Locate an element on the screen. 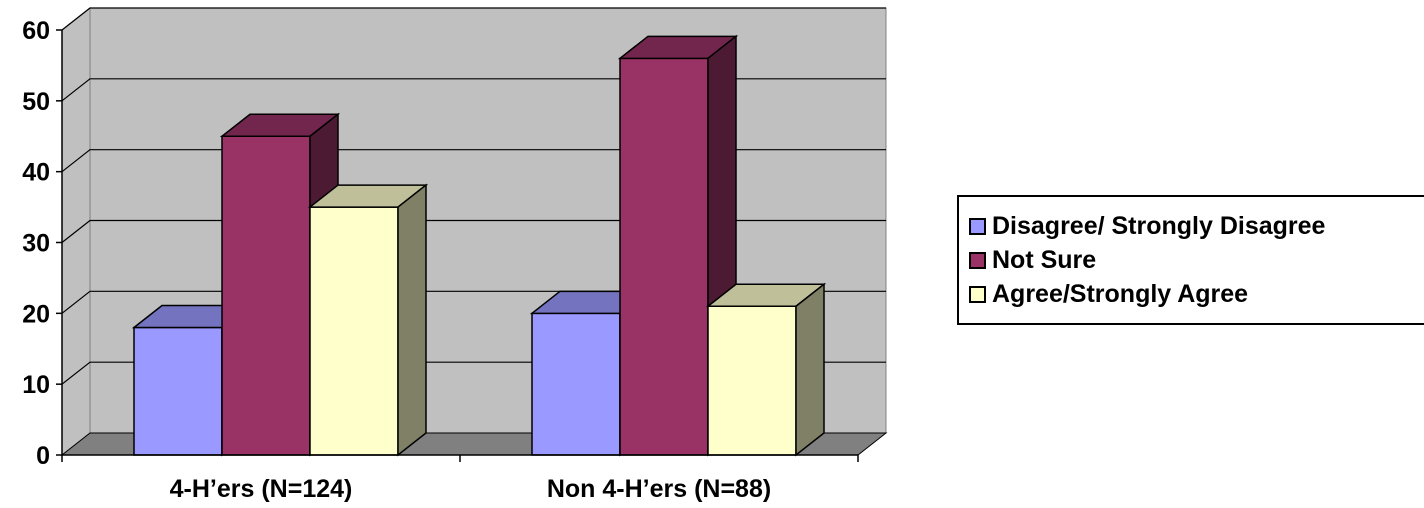  y-tick-label: 60 is located at coordinates (36, 31).